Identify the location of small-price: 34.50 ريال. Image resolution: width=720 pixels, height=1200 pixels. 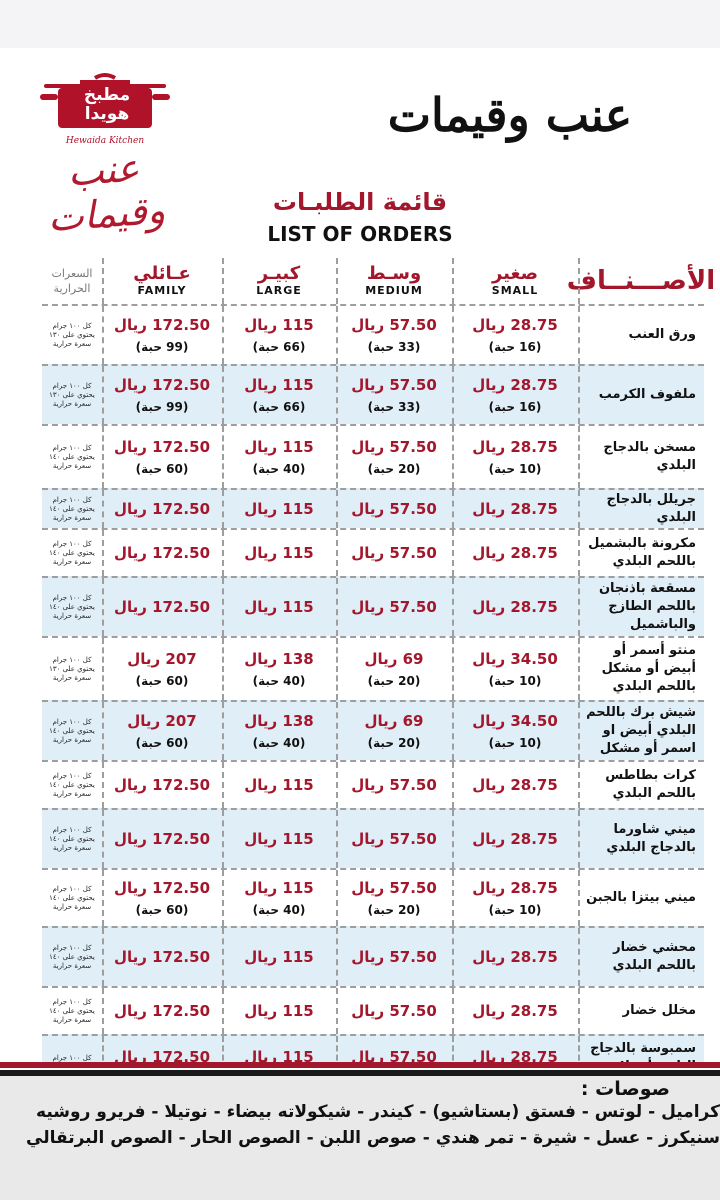
(515, 721).